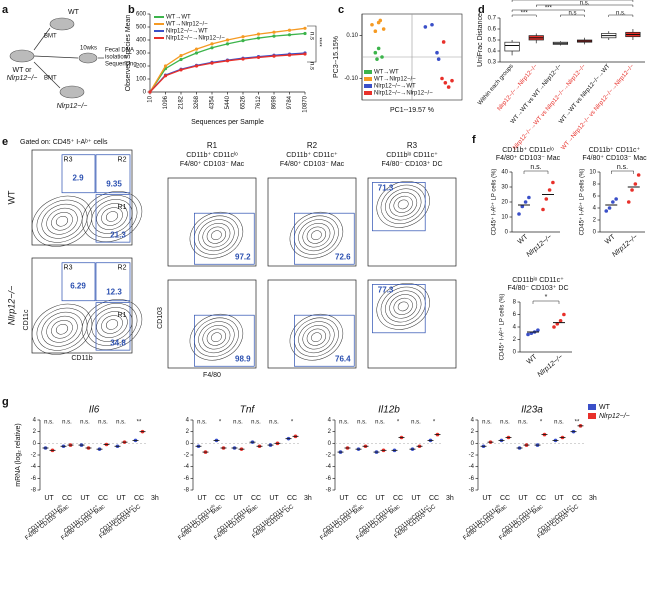 Image resolution: width=650 pixels, height=606 pixels. I want to click on x-tick-label: 1096, so click(166, 102).